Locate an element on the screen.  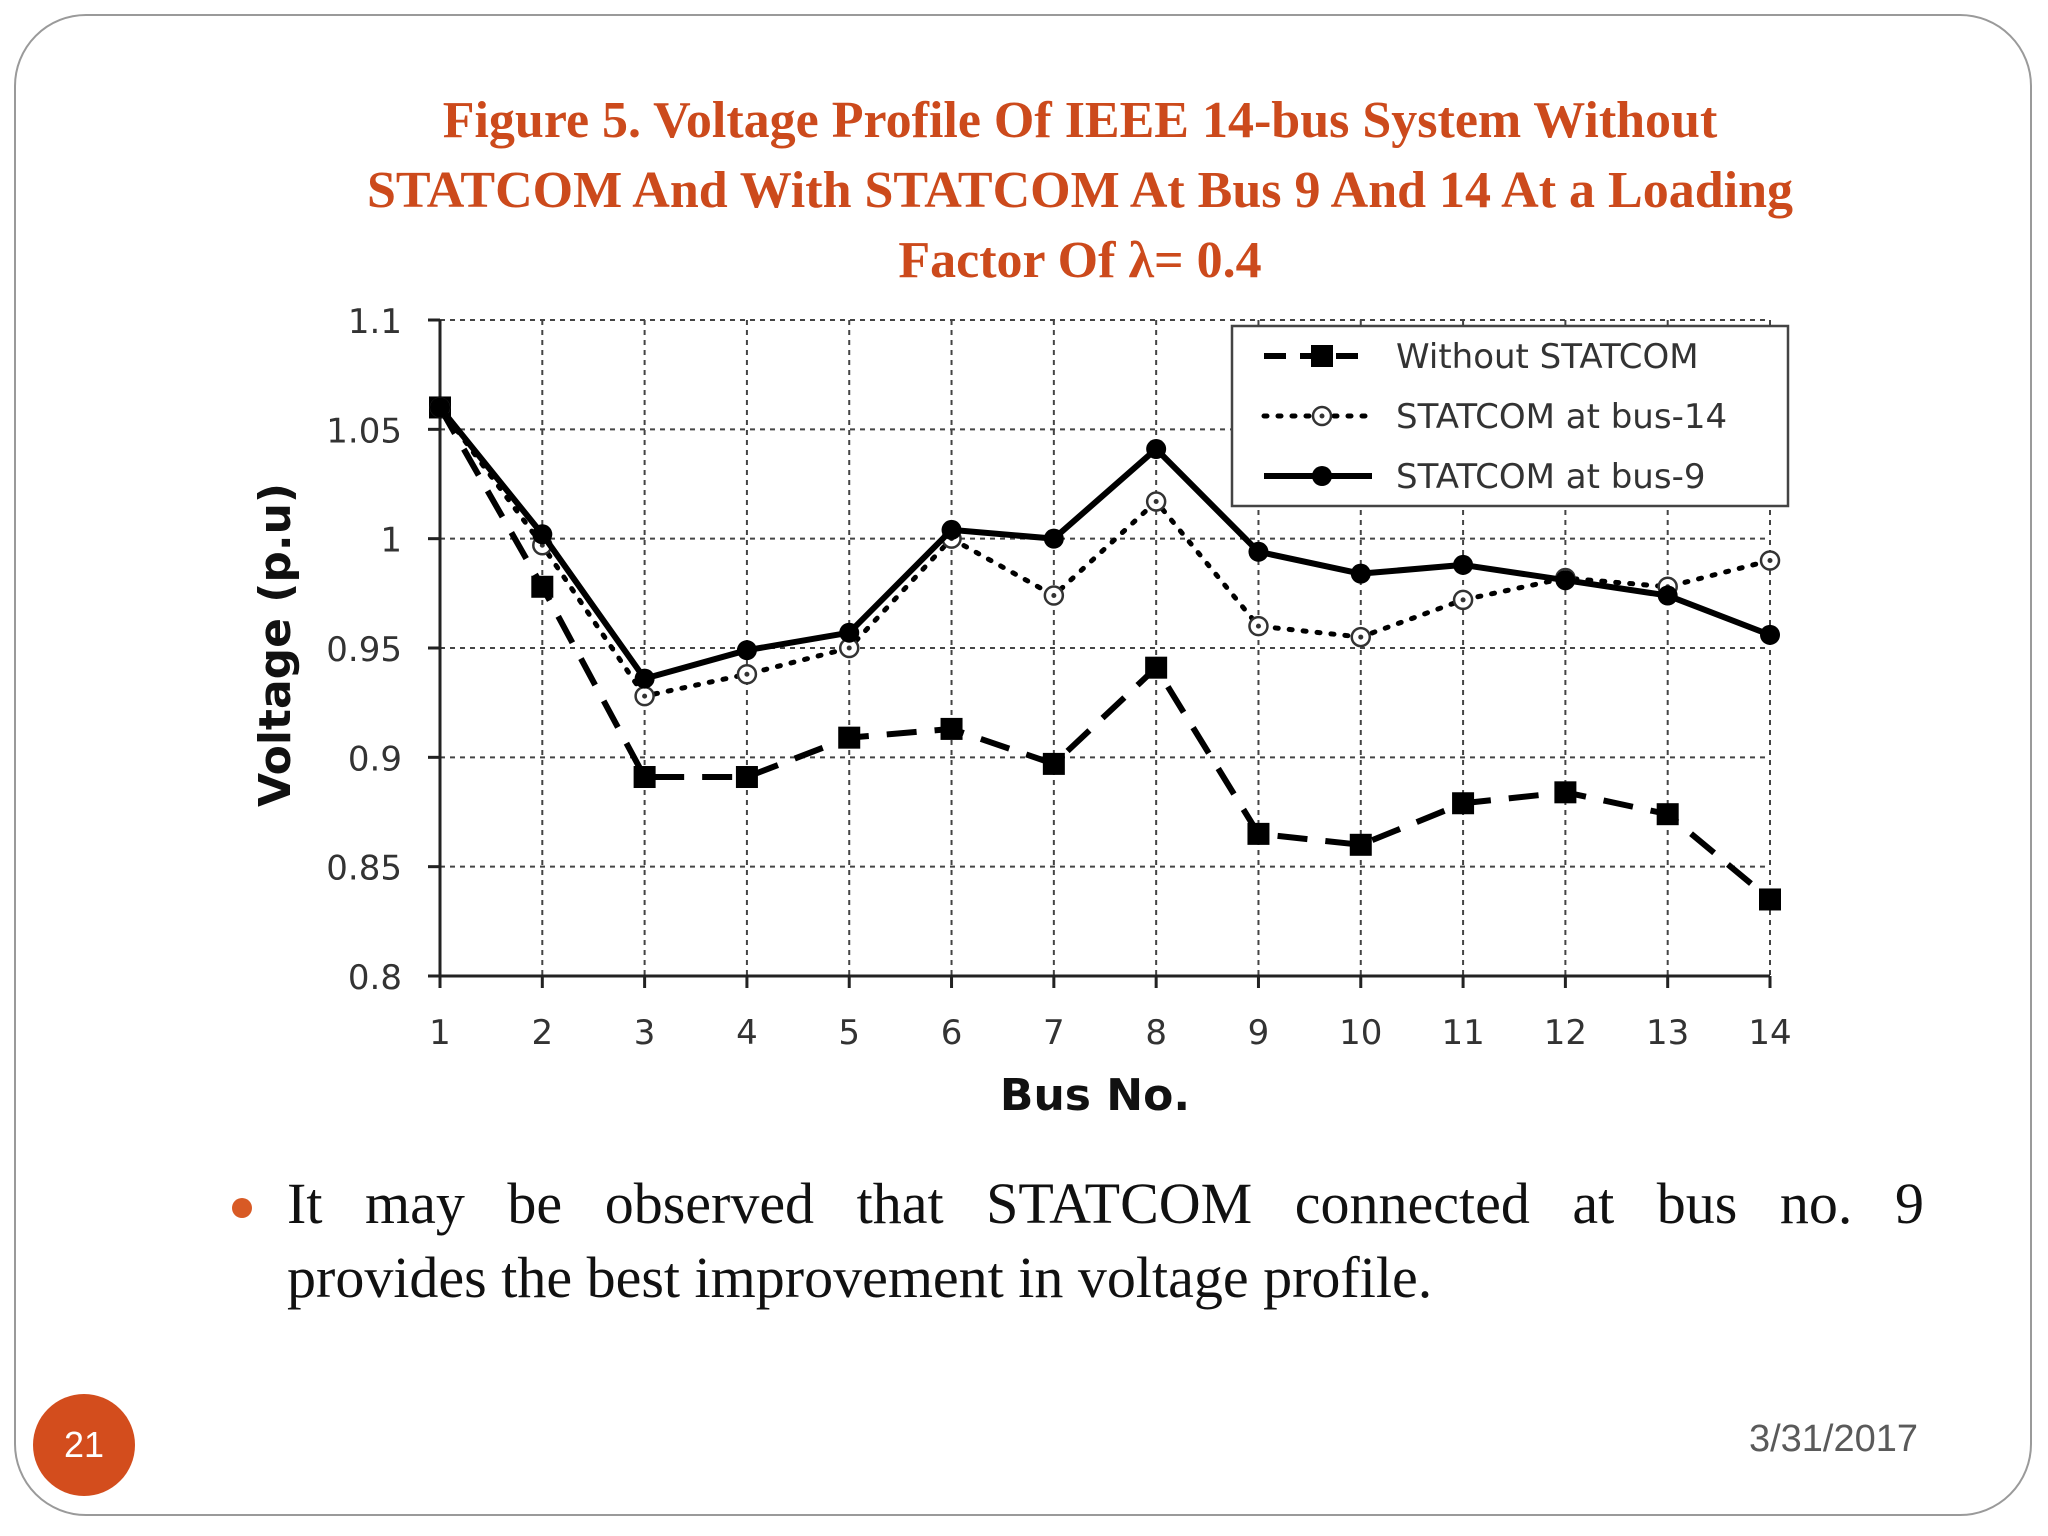
x-tick-label: 5 is located at coordinates (849, 1033).